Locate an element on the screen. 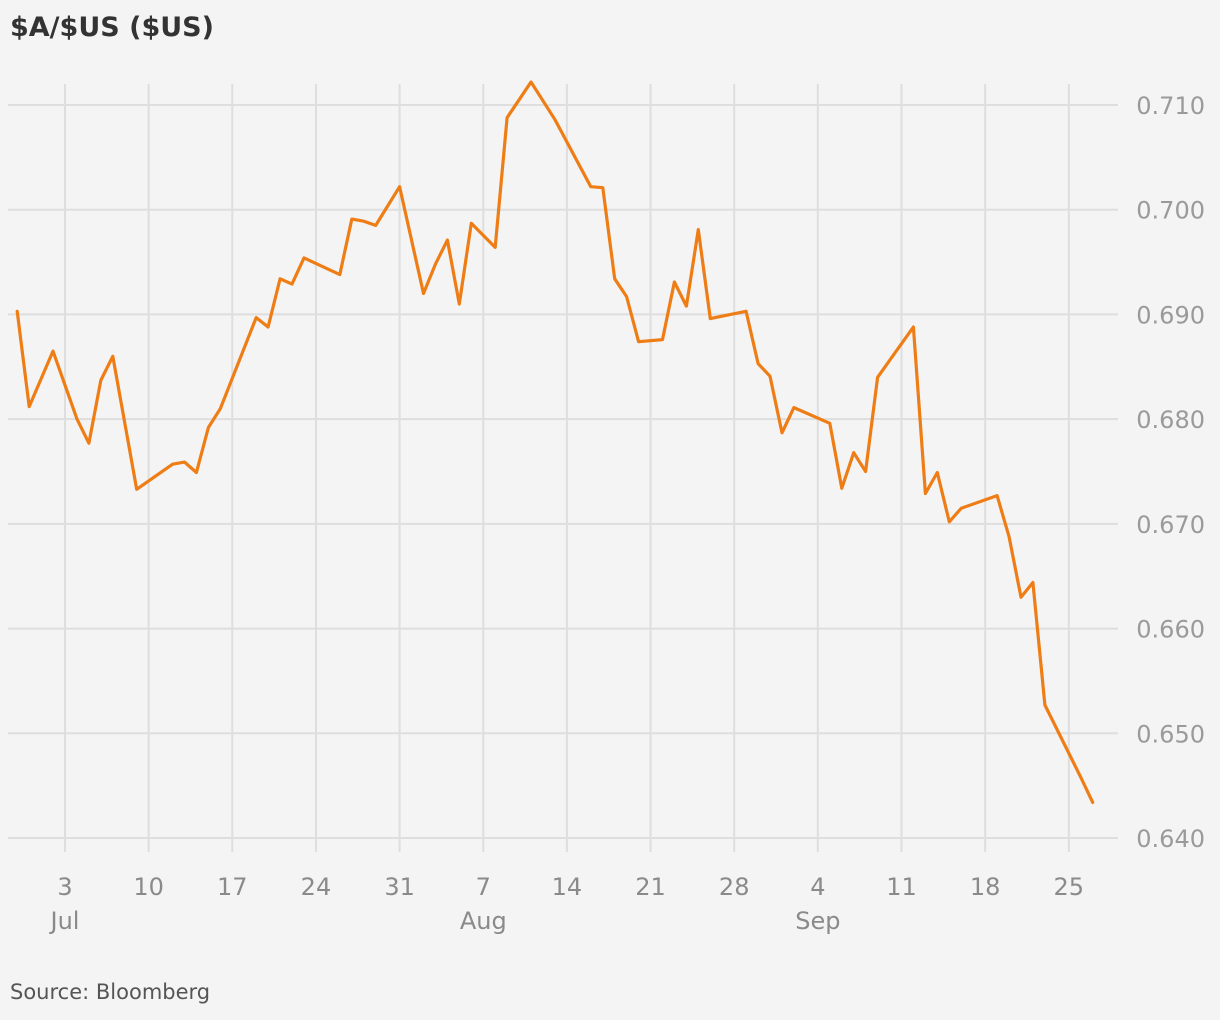  y-tick-label: 0.680 is located at coordinates (1170, 420).